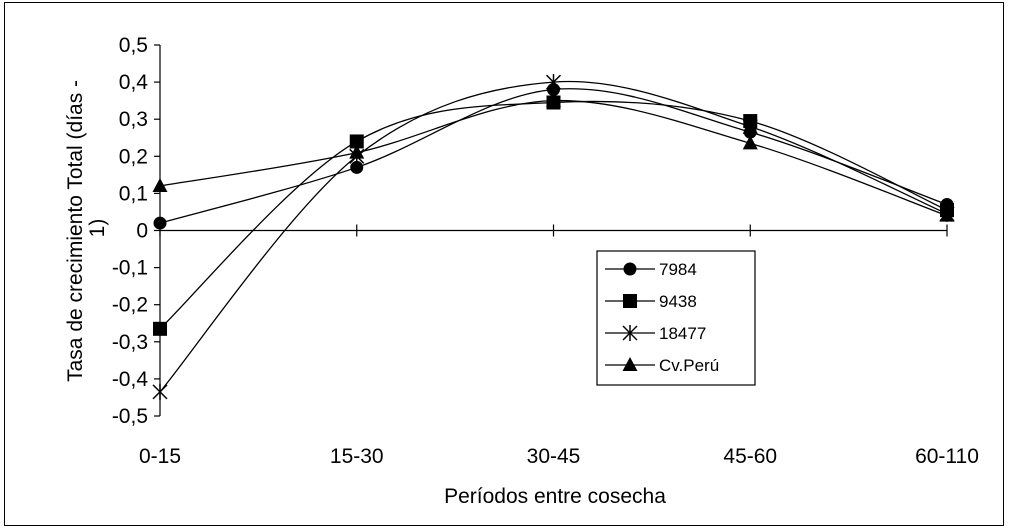 Image resolution: width=1010 pixels, height=531 pixels. Describe the element at coordinates (130, 379) in the screenshot. I see `y-tick-label: -0,4` at that location.